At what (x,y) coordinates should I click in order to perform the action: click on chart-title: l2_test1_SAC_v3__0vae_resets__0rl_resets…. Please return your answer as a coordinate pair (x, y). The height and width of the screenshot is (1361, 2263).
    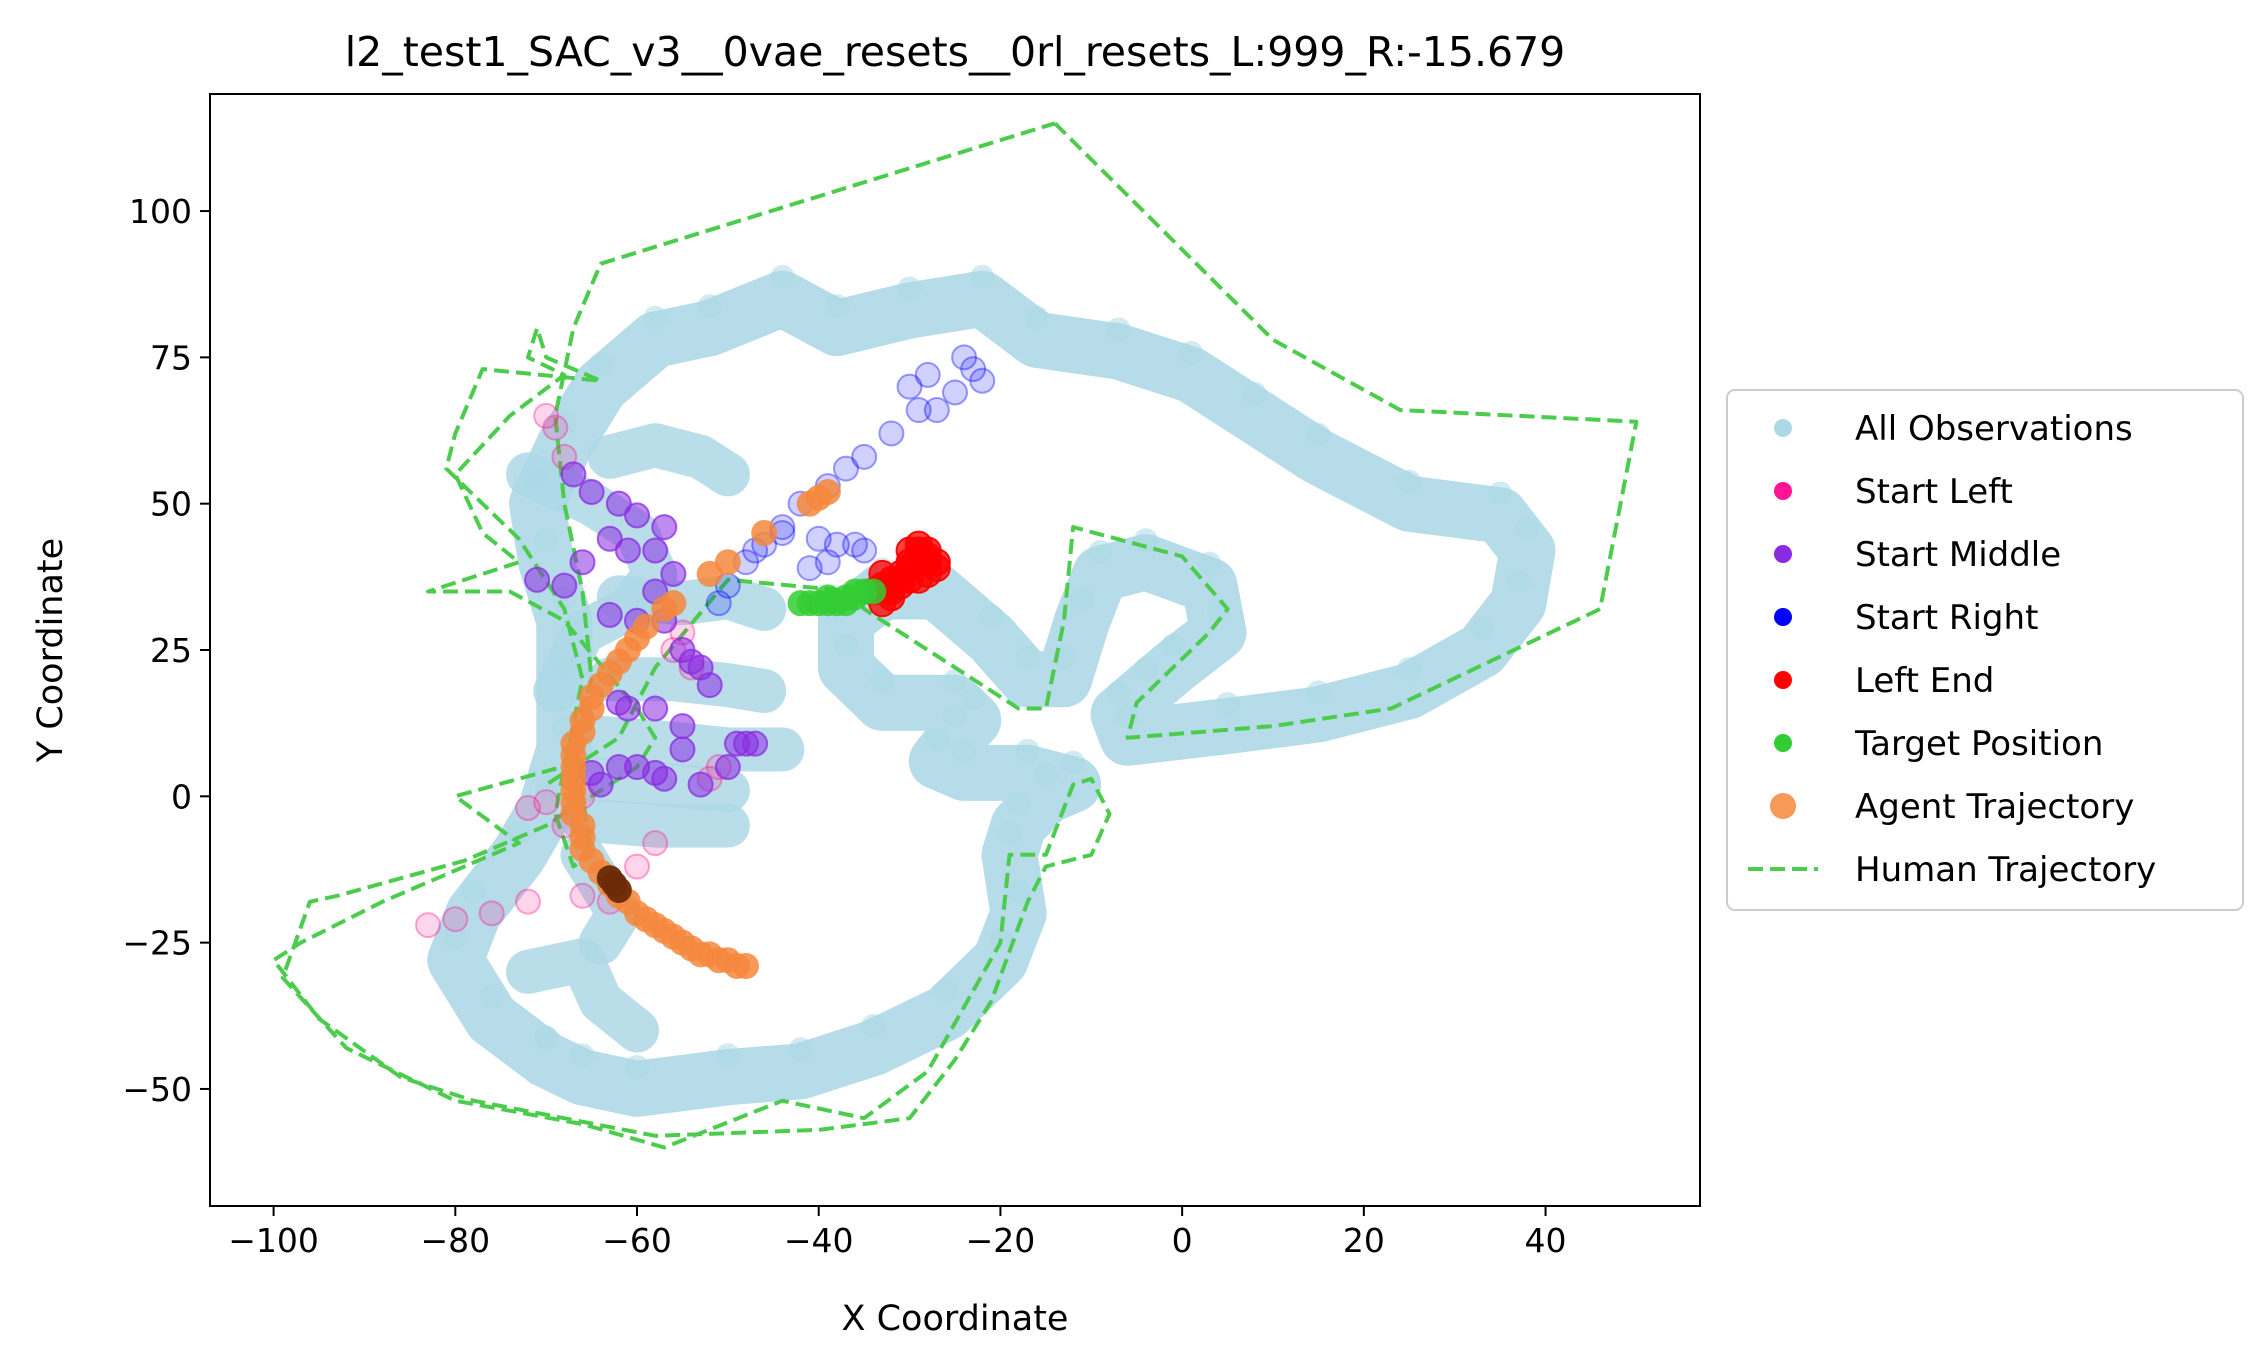
    Looking at the image, I should click on (955, 52).